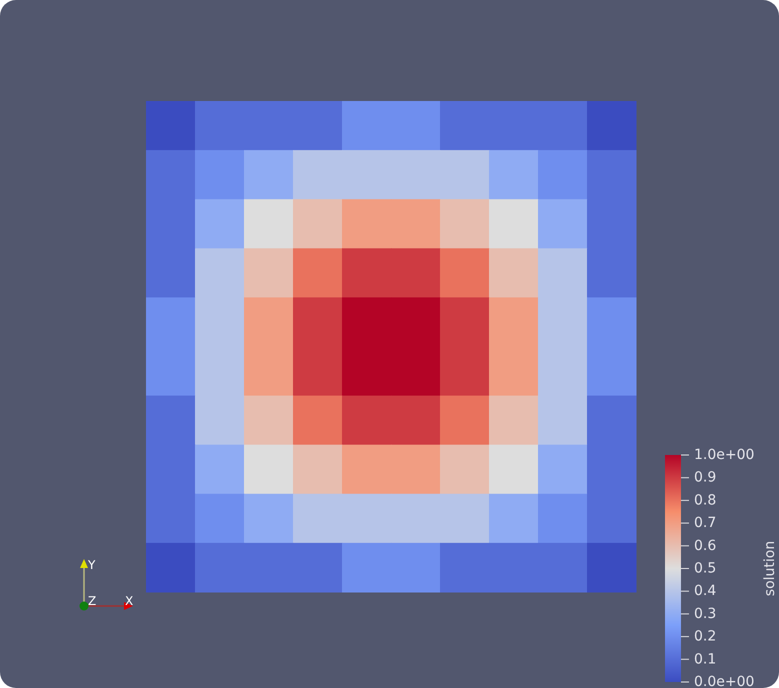  What do you see at coordinates (770, 568) in the screenshot?
I see `color-bar-title: solution` at bounding box center [770, 568].